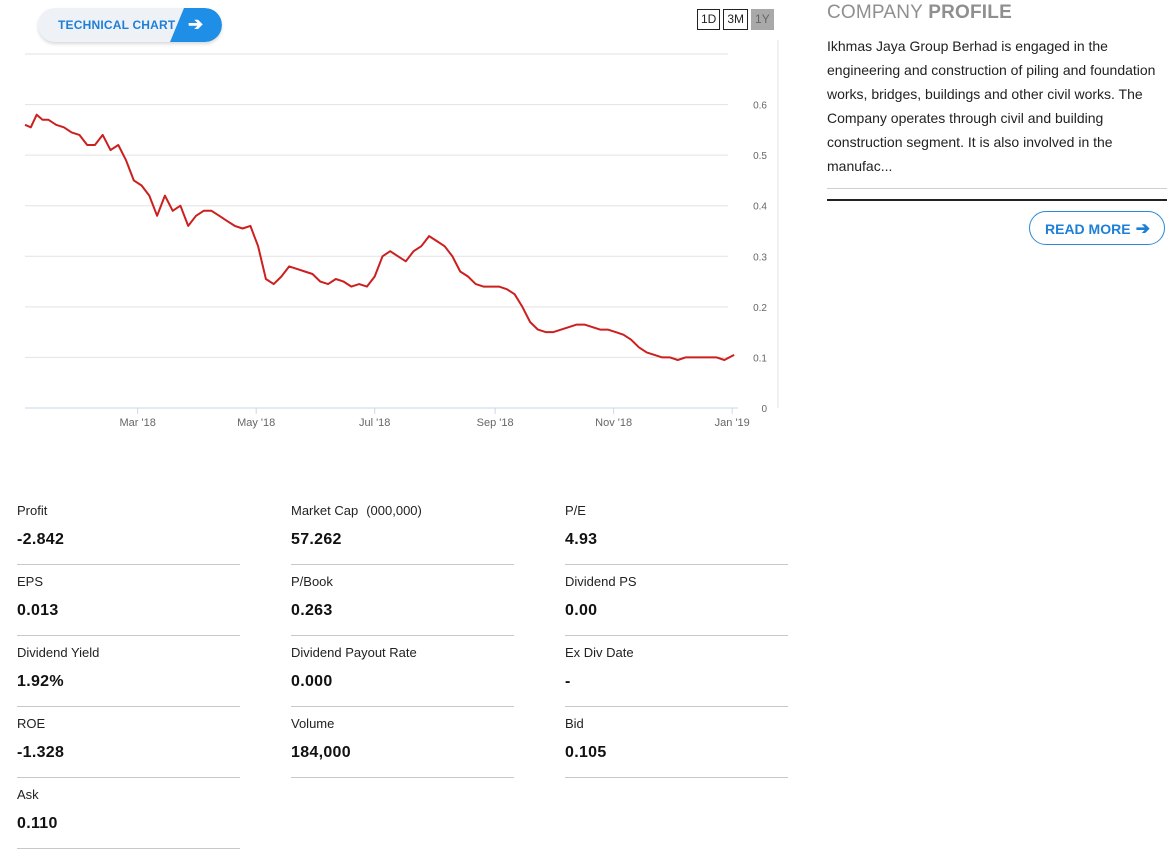  I want to click on stat-label: Ex Div Date, so click(603, 652).